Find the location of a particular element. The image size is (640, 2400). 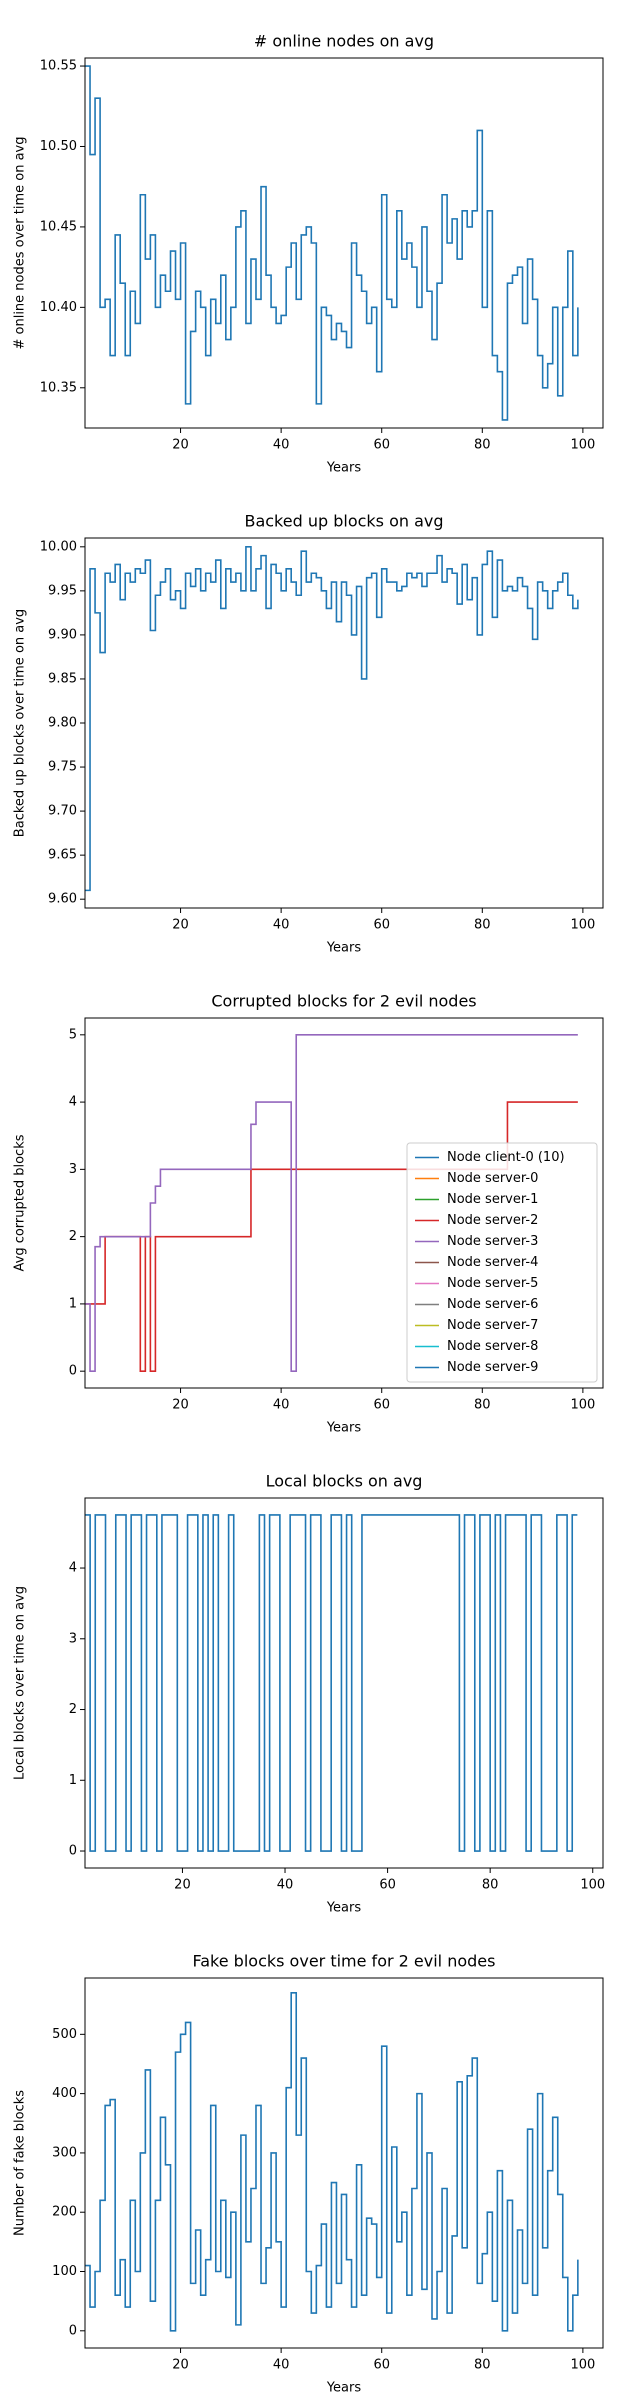

legend-label: Node server-4 is located at coordinates (492, 1262).